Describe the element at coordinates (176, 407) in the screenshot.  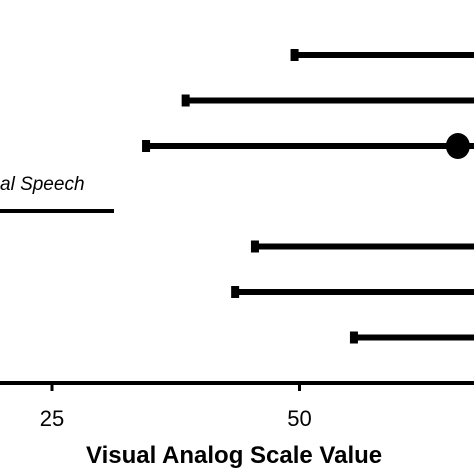
I see `x-axis-ticks: 25 50` at that location.